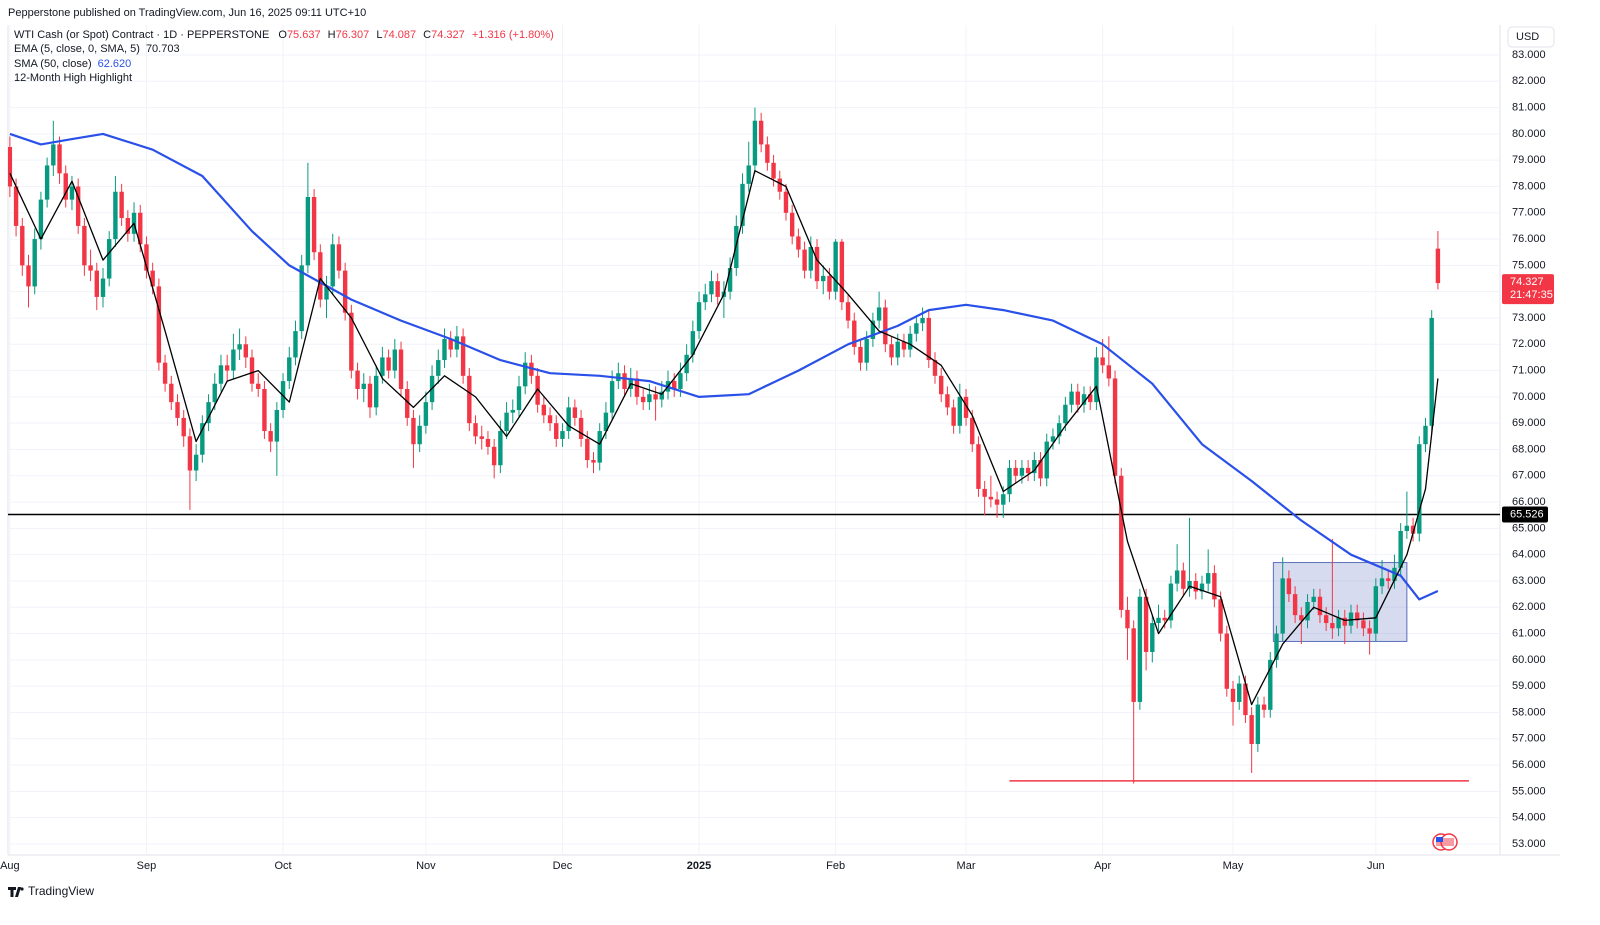 This screenshot has height=925, width=1600. I want to click on ohlc-value: 74.087, so click(399, 35).